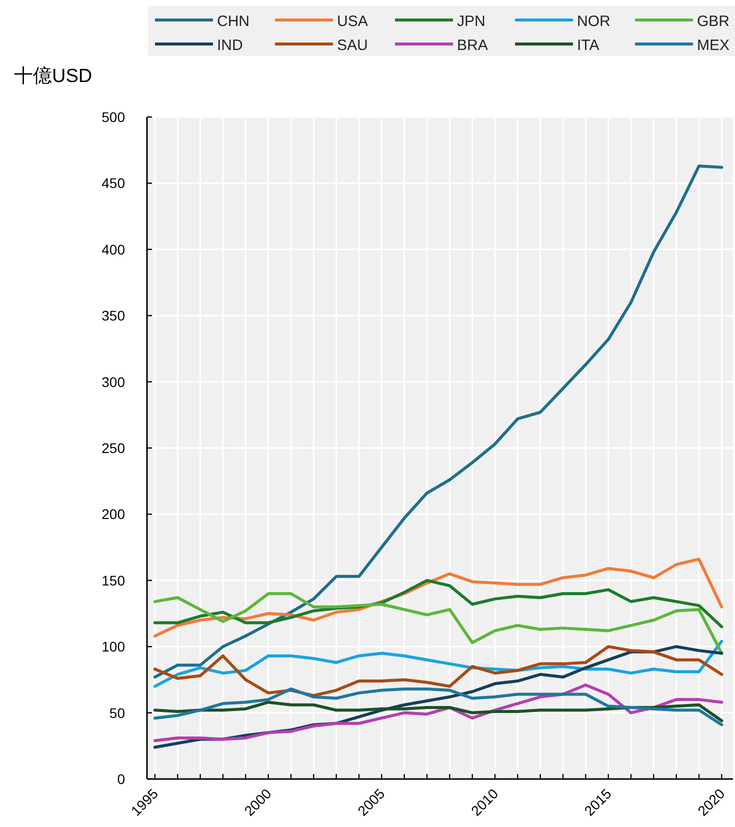 This screenshot has width=735, height=827. Describe the element at coordinates (53, 76) in the screenshot. I see `y-axis-title: 十億USD` at that location.